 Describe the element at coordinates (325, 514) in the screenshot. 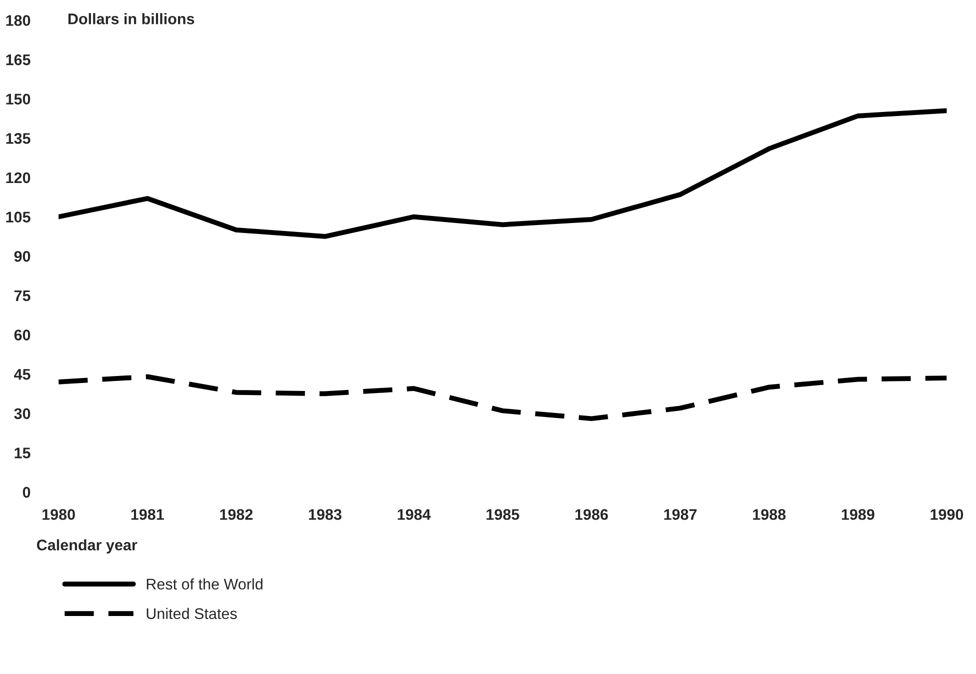

I see `x-tick-label: 1983` at that location.